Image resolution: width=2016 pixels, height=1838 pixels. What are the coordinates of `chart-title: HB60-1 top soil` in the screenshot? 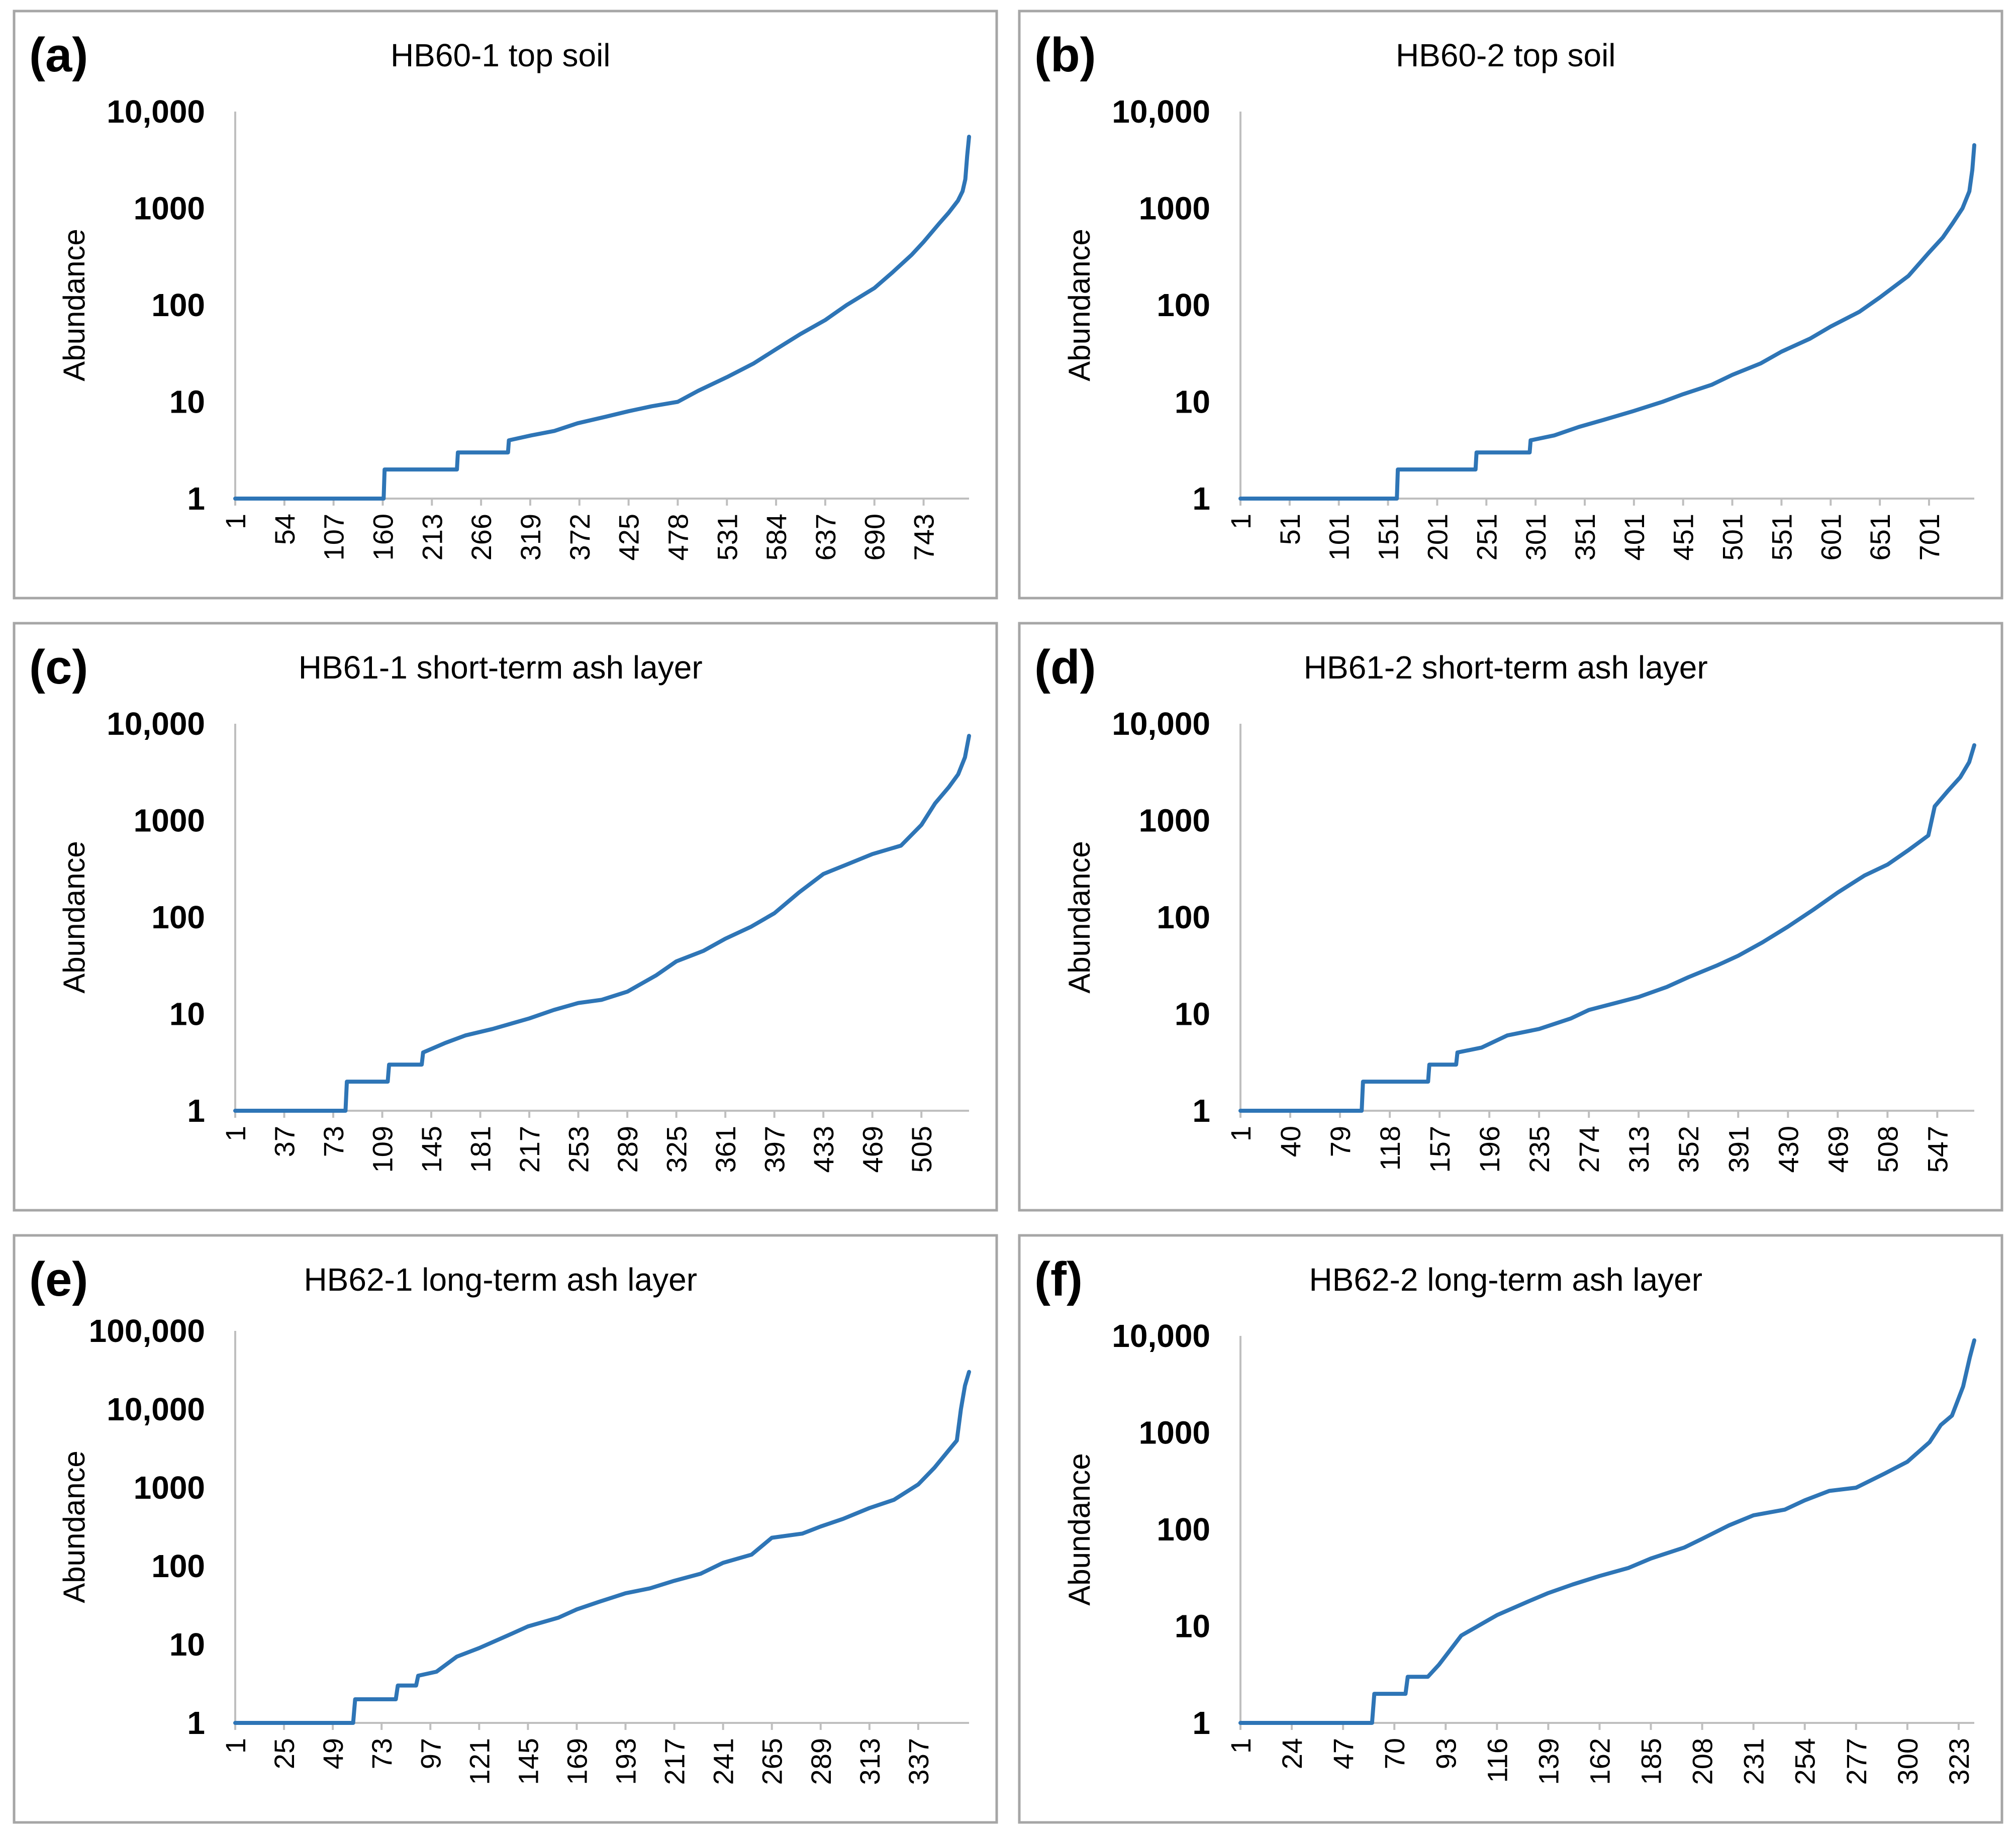 It's located at (501, 55).